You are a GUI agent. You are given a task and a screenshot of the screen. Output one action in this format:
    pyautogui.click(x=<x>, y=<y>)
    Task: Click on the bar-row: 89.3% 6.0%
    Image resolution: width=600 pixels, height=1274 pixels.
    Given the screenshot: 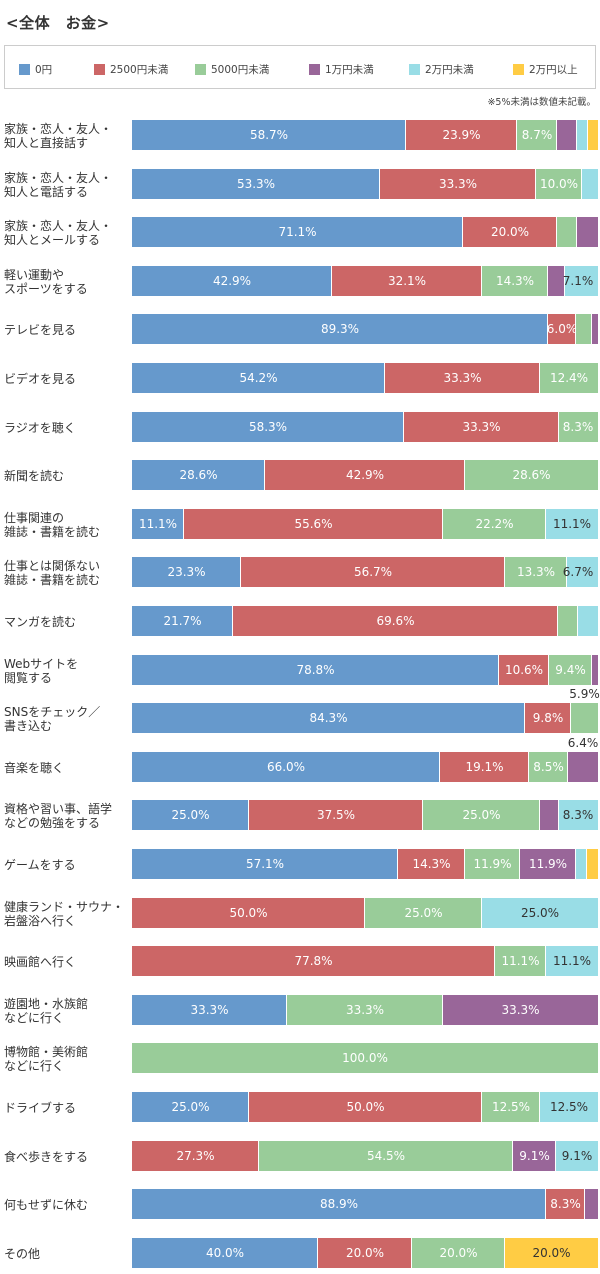 What is the action you would take?
    pyautogui.click(x=365, y=329)
    